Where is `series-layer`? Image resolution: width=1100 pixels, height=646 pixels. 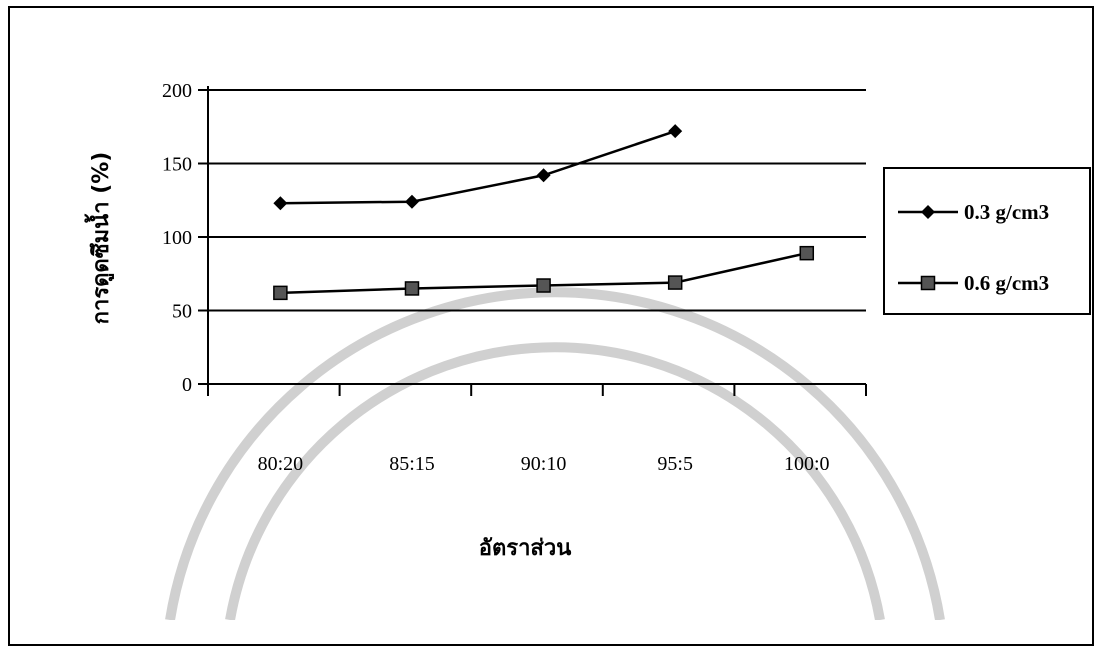
series-layer is located at coordinates (544, 212).